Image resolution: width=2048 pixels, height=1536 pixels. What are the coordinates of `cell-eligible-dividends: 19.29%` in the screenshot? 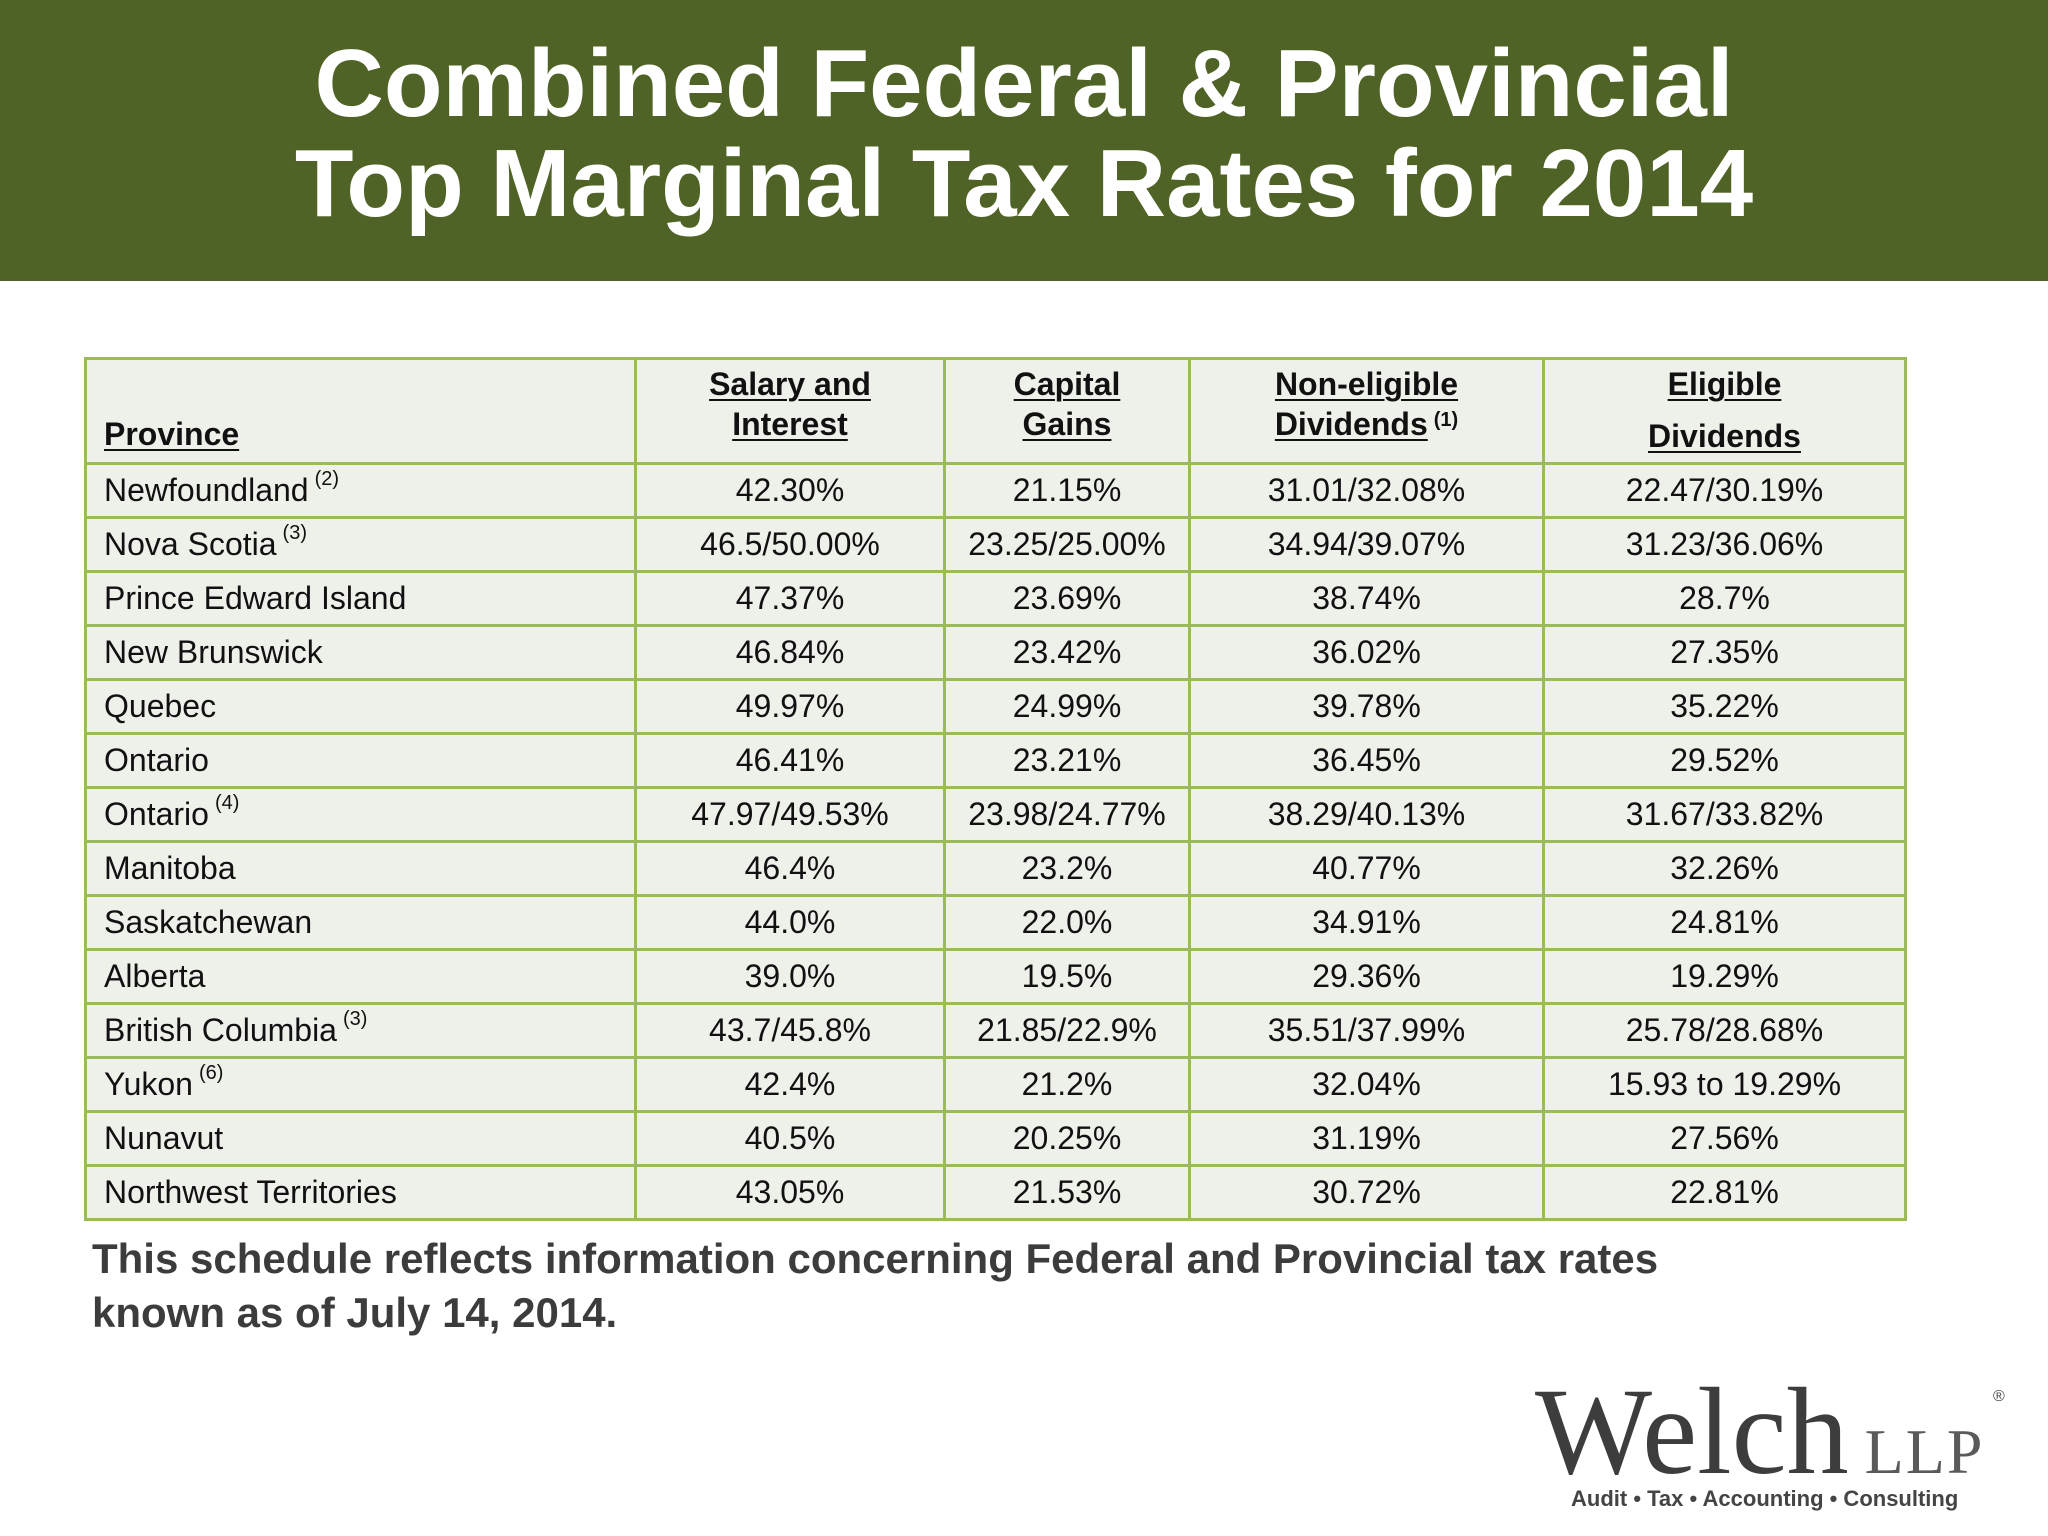 It's located at (1724, 976).